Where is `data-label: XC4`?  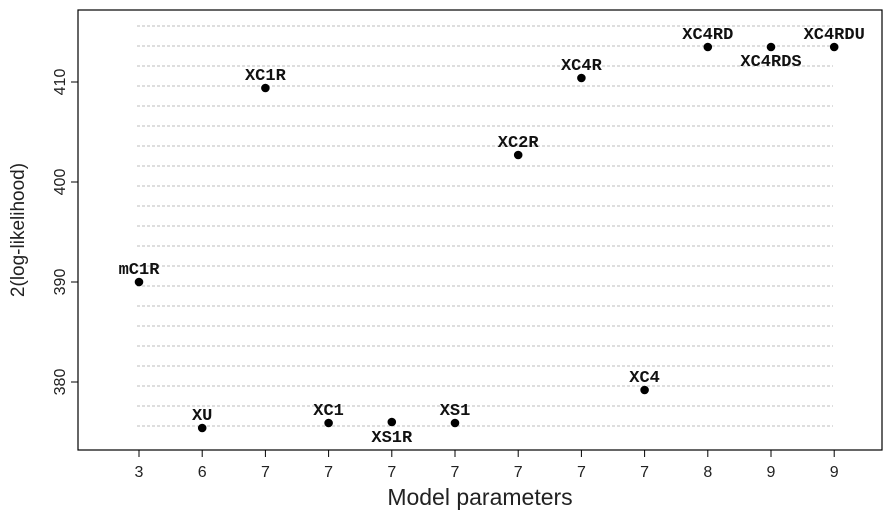
data-label: XC4 is located at coordinates (644, 378).